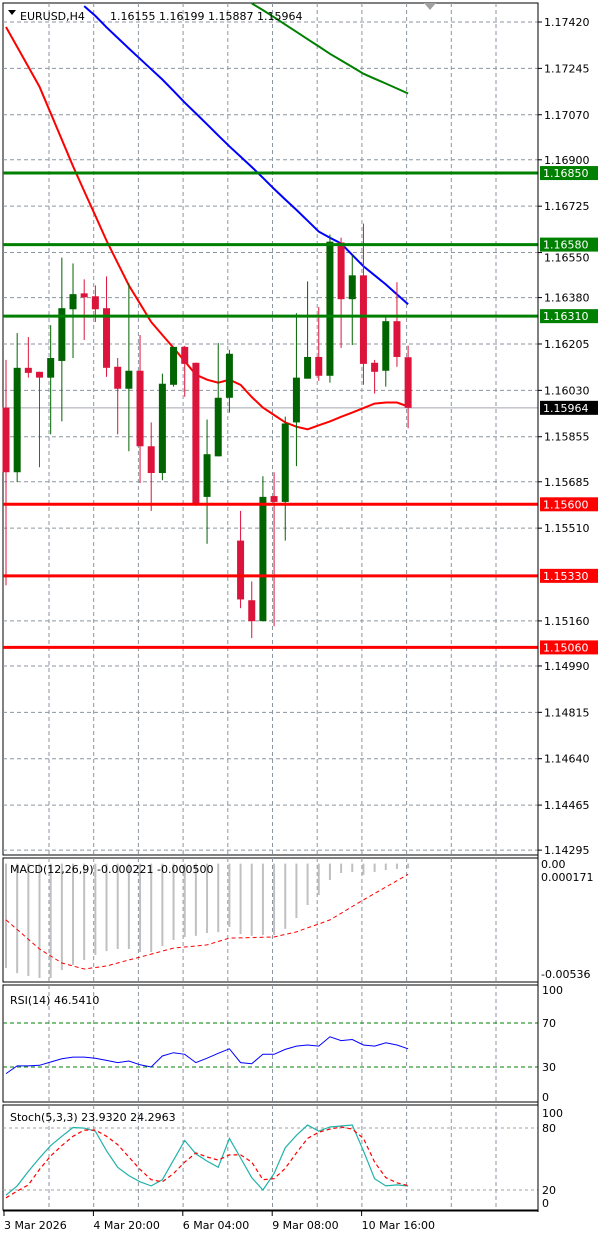 The height and width of the screenshot is (1236, 600). What do you see at coordinates (567, 206) in the screenshot?
I see `price-tick-label: 1.16725` at bounding box center [567, 206].